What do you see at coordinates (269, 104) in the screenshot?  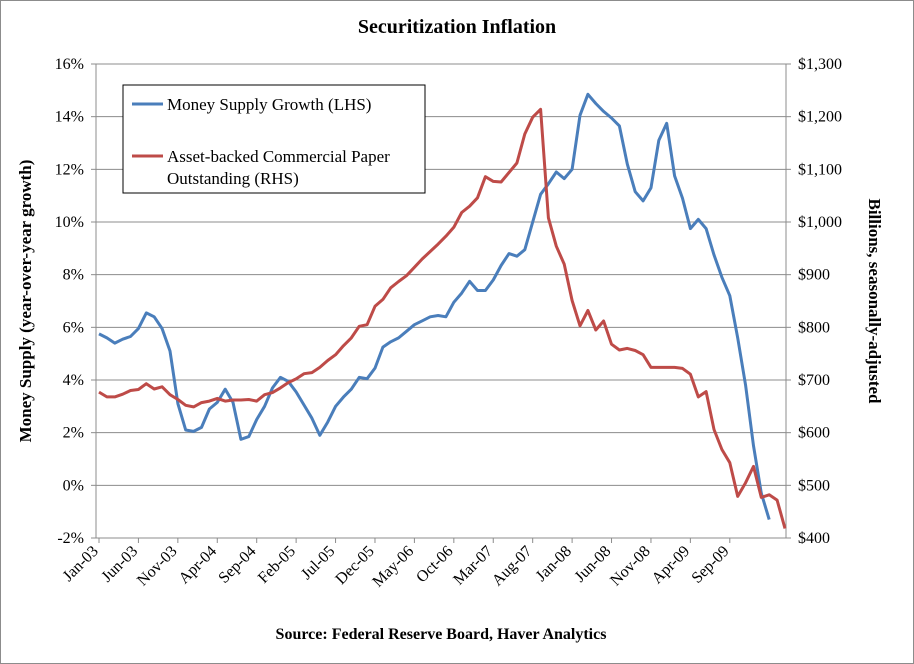 I see `legend-label-money-supply: Money Supply Growth (LHS)` at bounding box center [269, 104].